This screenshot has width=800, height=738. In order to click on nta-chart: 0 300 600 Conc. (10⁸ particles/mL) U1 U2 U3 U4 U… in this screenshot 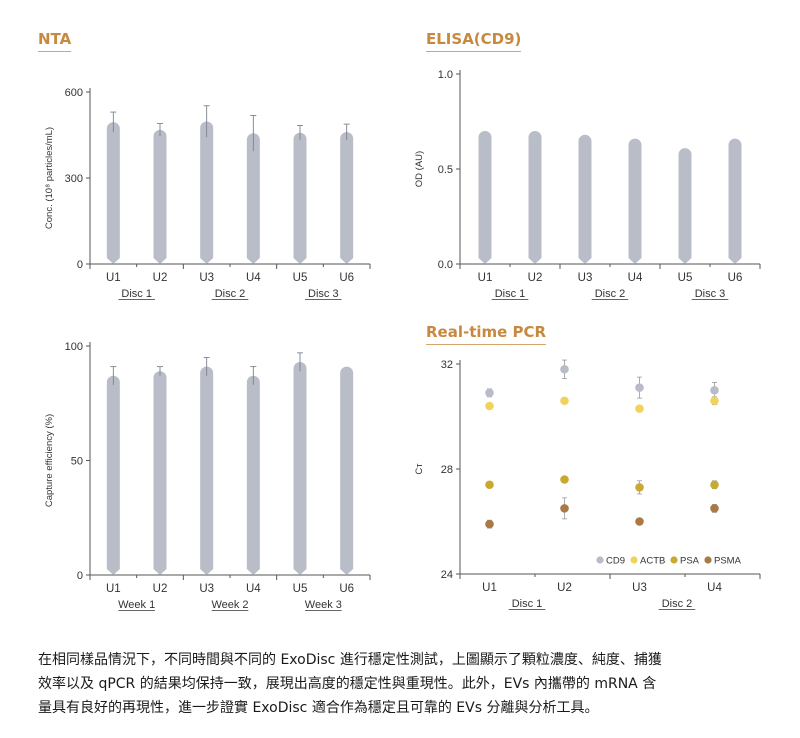, I will do `click(207, 193)`.